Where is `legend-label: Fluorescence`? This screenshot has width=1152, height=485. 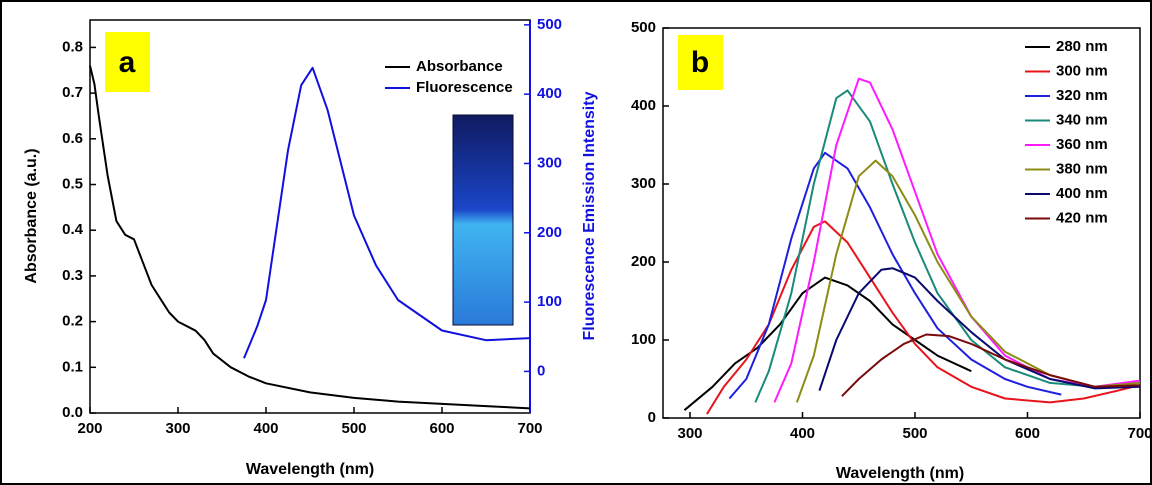
legend-label: Fluorescence is located at coordinates (464, 87).